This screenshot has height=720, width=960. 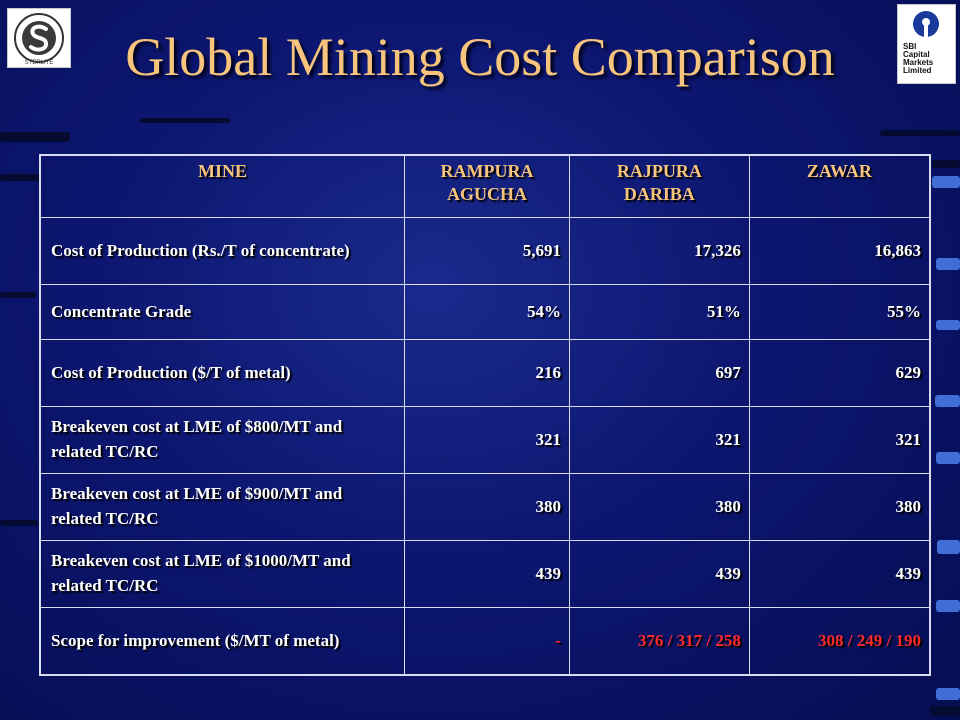 I want to click on sterlite-logo-icon: STERLITE, so click(x=39, y=39).